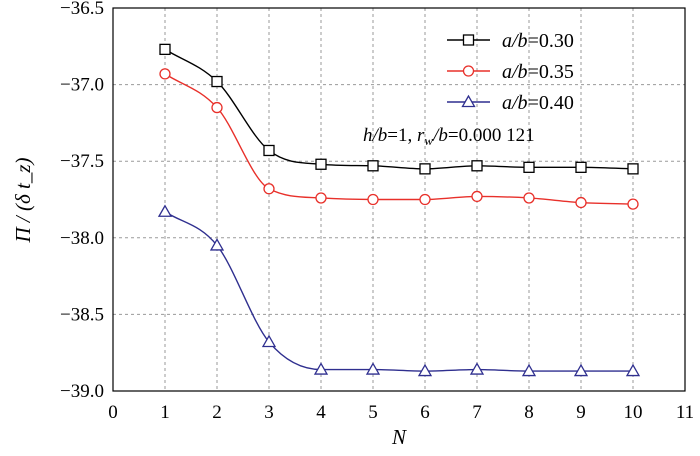 The height and width of the screenshot is (456, 700). Describe the element at coordinates (491, 135) in the screenshot. I see `anno-eq-2: =0.000 121` at that location.